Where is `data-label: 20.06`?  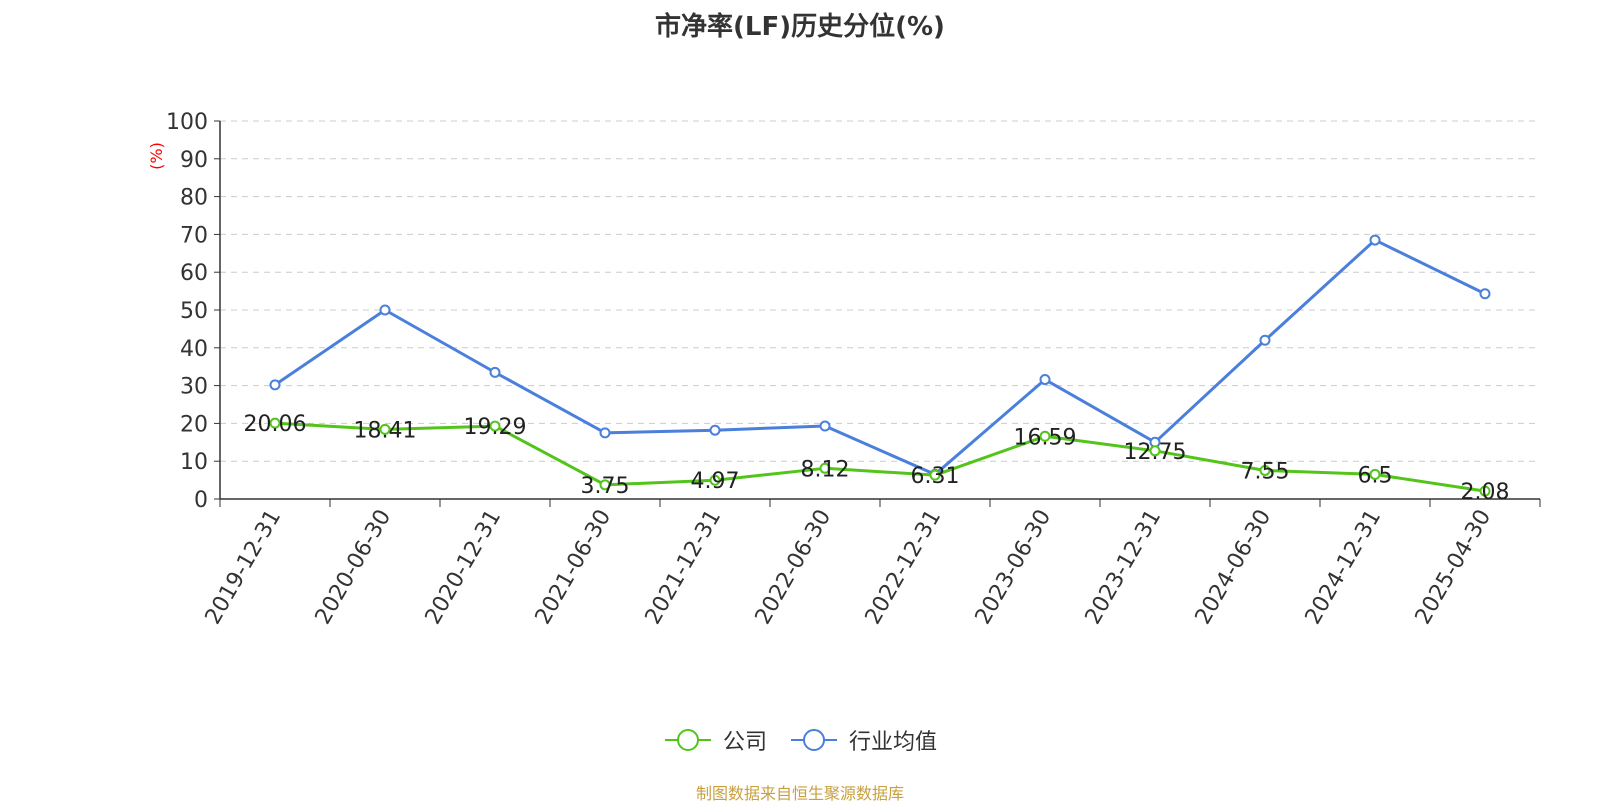
data-label: 20.06 is located at coordinates (275, 424).